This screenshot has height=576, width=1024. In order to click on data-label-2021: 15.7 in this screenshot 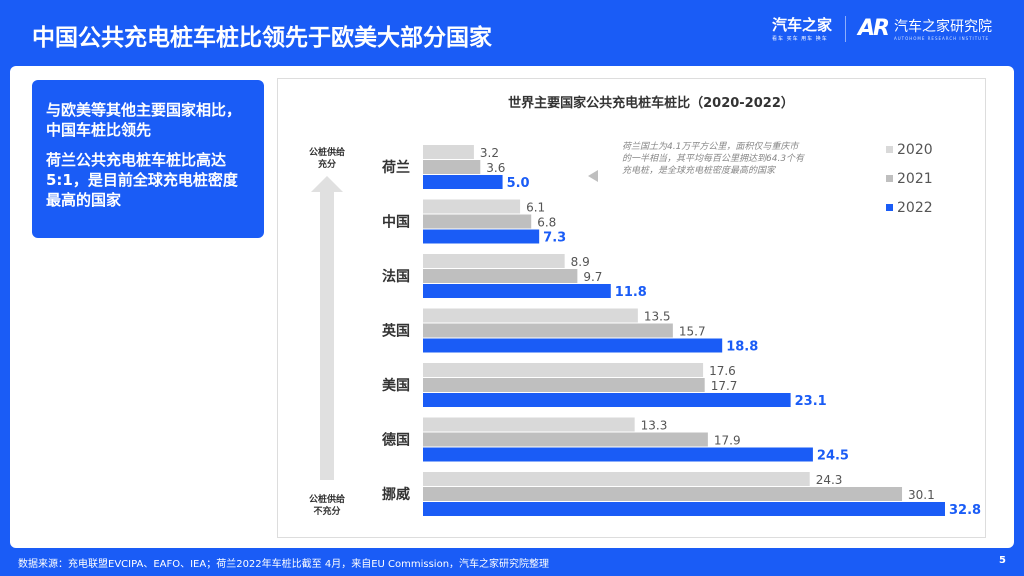, I will do `click(692, 332)`.